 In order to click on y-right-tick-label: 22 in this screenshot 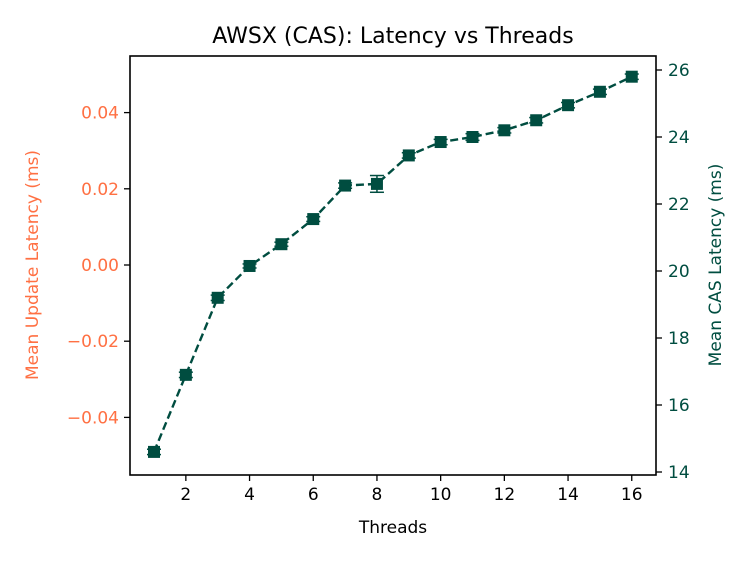, I will do `click(679, 205)`.